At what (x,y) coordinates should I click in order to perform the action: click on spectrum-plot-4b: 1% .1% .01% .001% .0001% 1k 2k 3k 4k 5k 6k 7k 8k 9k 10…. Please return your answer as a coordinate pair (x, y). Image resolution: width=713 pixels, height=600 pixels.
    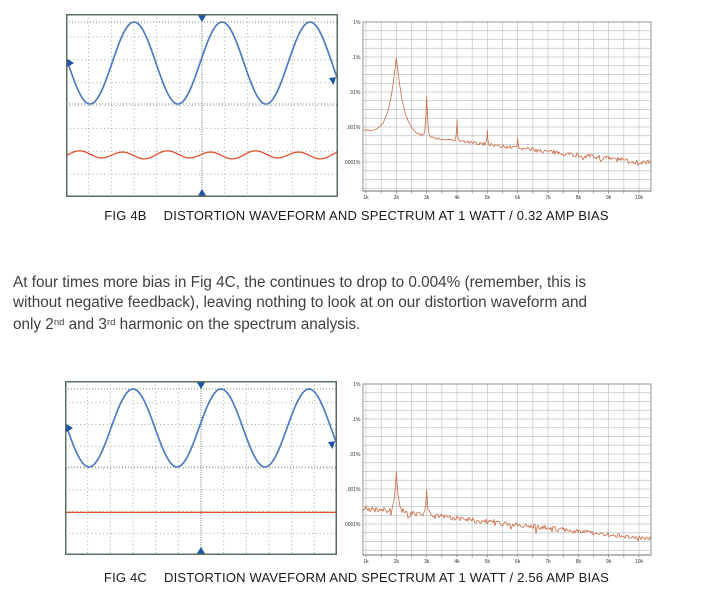
    Looking at the image, I should click on (502, 106).